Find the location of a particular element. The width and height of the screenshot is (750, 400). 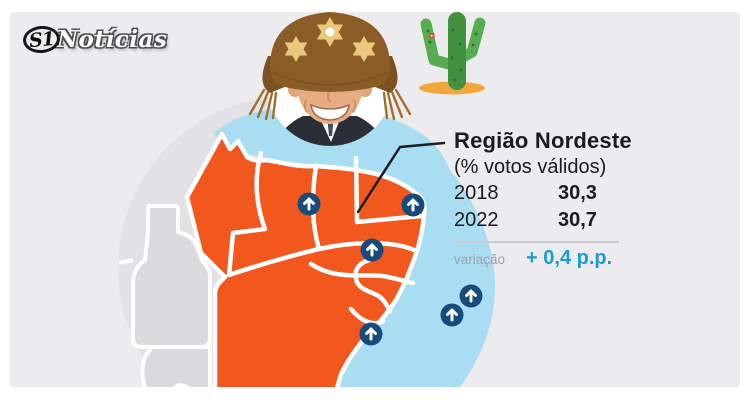

callout-line is located at coordinates (401, 177).